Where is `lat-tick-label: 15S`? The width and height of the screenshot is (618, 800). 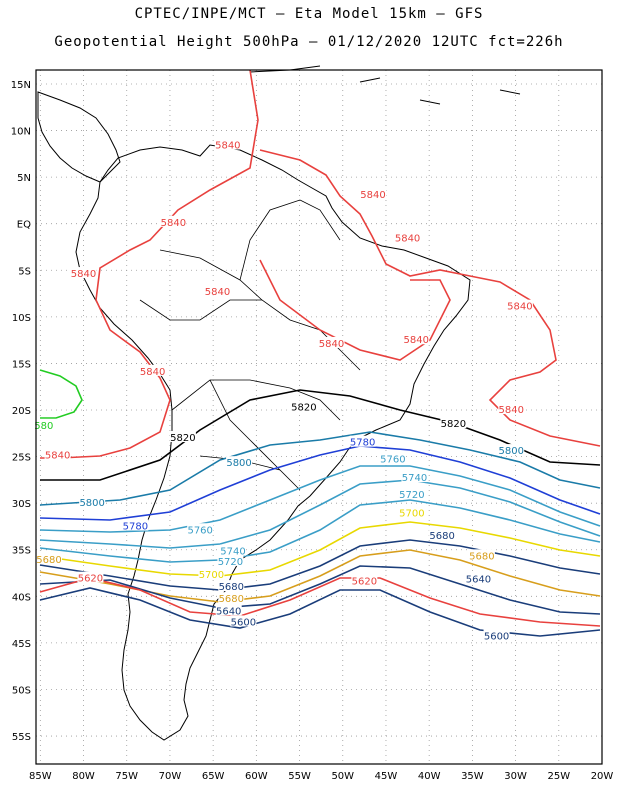
lat-tick-label: 15S is located at coordinates (21, 364).